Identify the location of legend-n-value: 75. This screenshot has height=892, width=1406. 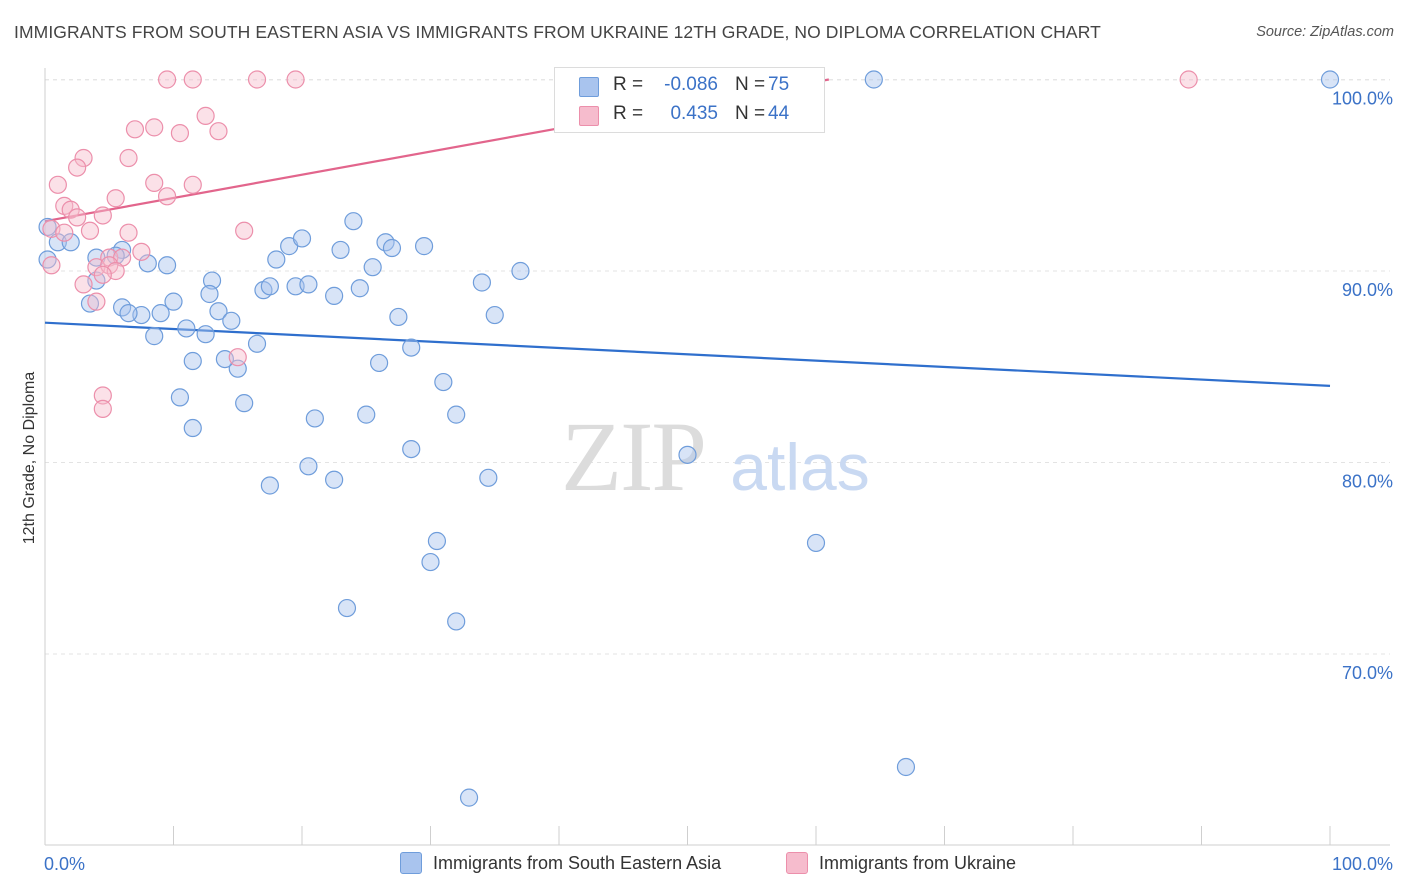
(779, 84).